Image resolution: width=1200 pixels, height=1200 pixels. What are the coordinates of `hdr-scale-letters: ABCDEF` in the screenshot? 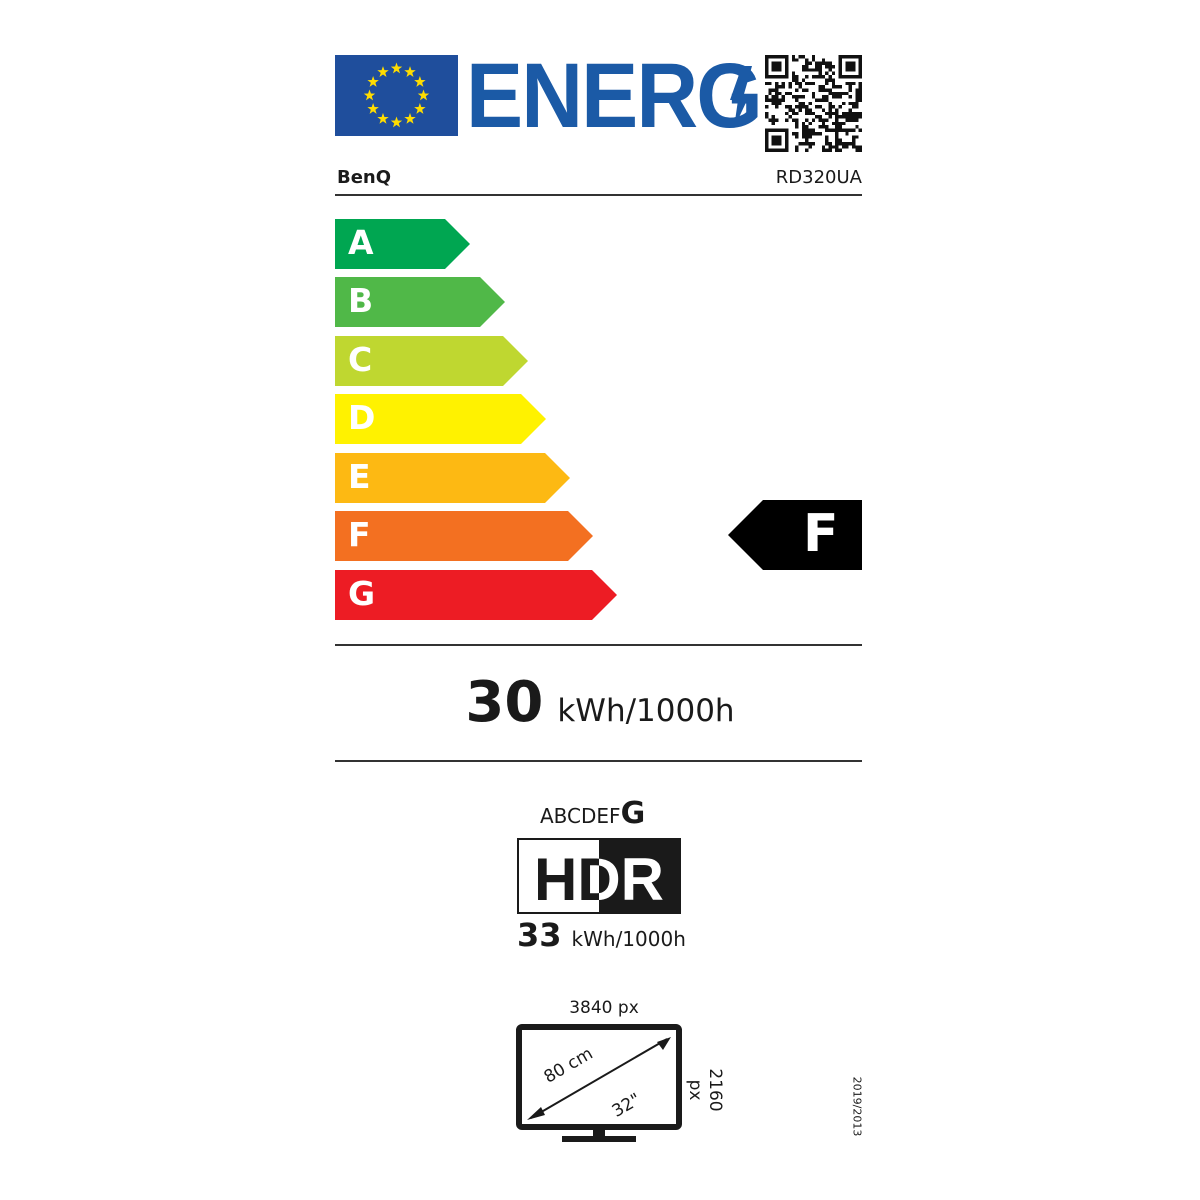 It's located at (580, 816).